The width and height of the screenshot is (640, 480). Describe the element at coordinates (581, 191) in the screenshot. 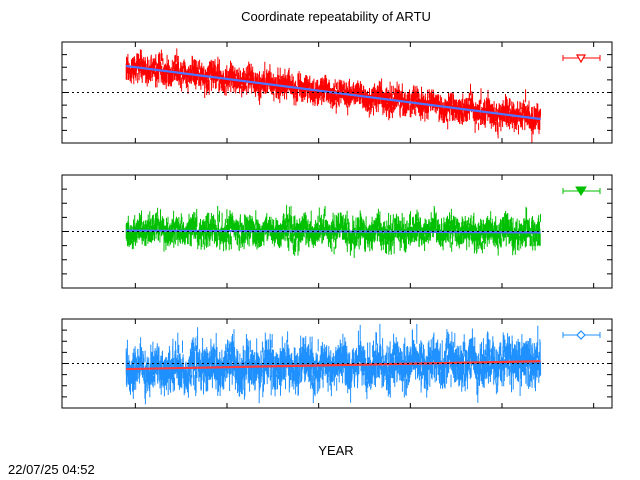

I see `legend-marker-filled-triangle` at that location.